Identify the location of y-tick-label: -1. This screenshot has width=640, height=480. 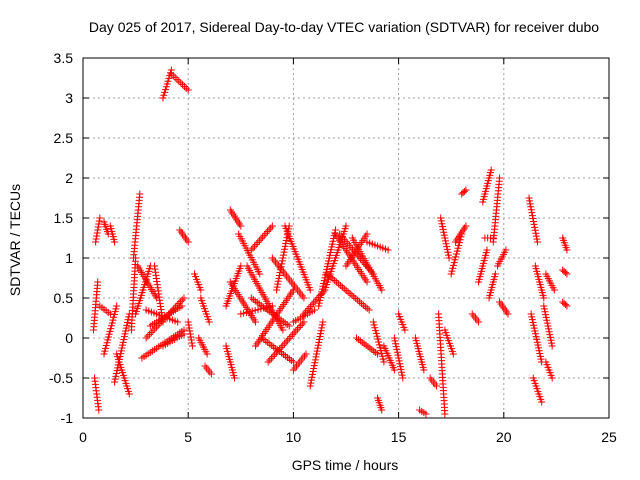
(67, 418).